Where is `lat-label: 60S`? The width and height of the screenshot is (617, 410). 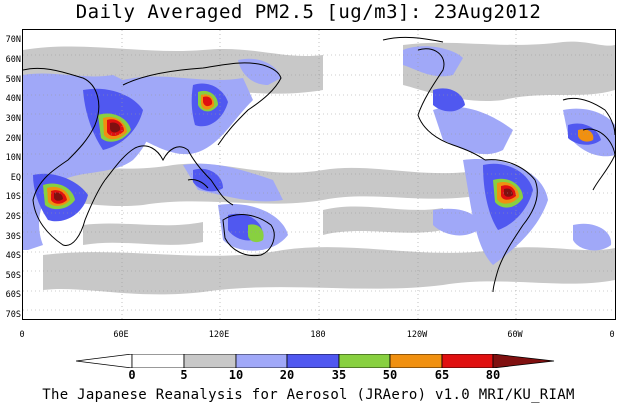 lat-label: 60S is located at coordinates (13, 295).